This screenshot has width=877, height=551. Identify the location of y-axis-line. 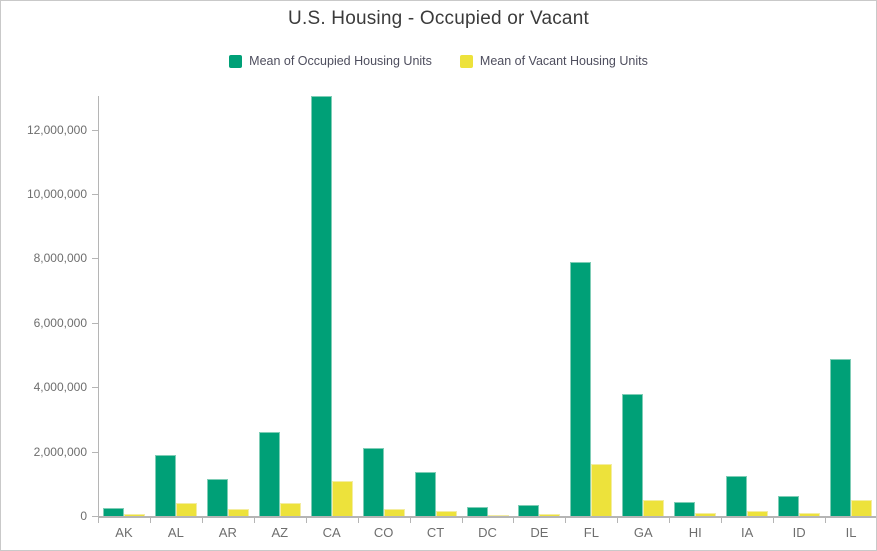
(98, 306).